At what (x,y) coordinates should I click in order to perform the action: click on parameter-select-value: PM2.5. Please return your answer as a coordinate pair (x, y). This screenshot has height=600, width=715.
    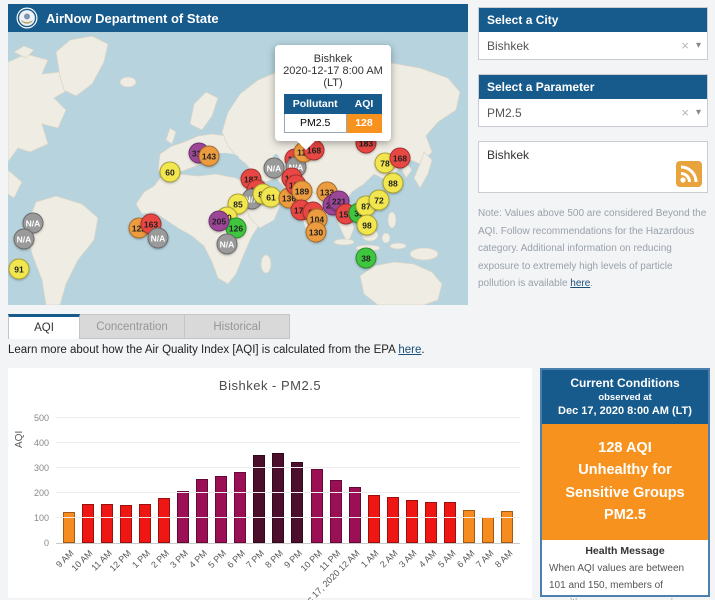
    Looking at the image, I should click on (504, 112).